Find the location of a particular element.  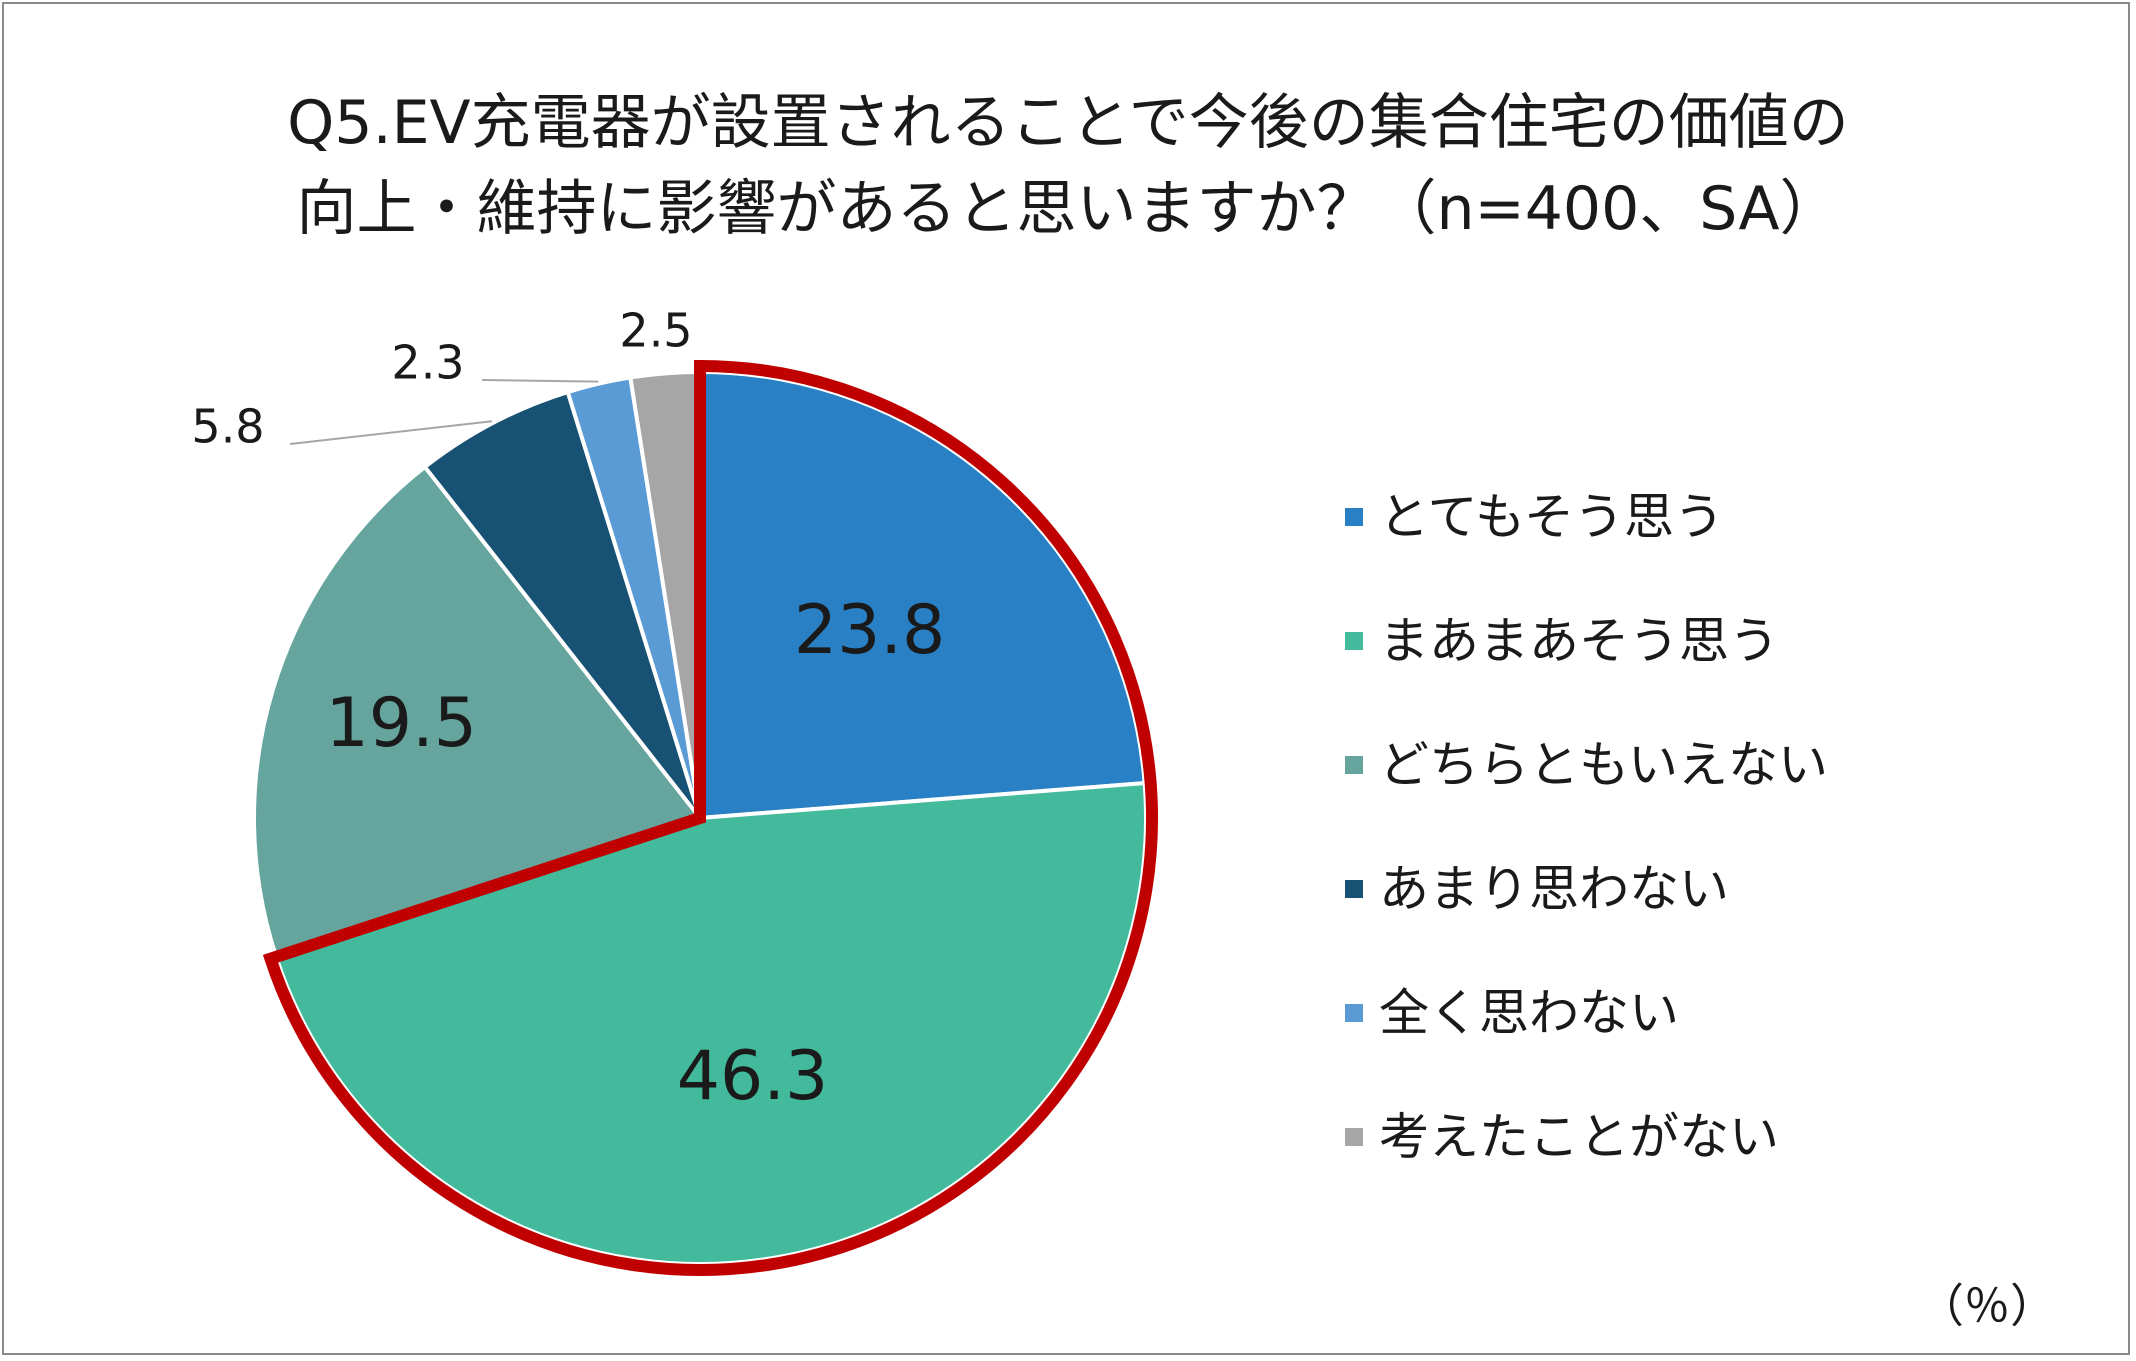

legend-item-4: あまり思わない is located at coordinates (1586, 889).